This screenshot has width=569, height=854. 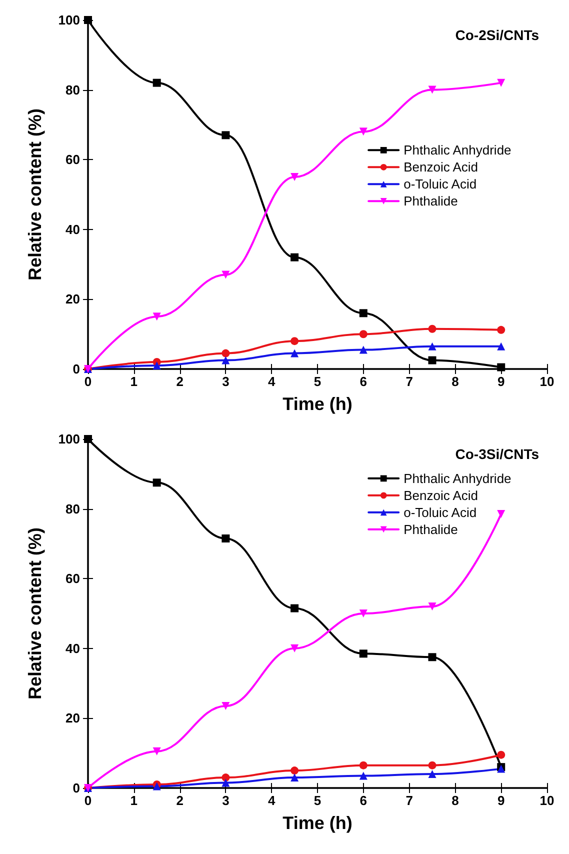 What do you see at coordinates (497, 454) in the screenshot?
I see `annotation: Co-3Si/CNTs` at bounding box center [497, 454].